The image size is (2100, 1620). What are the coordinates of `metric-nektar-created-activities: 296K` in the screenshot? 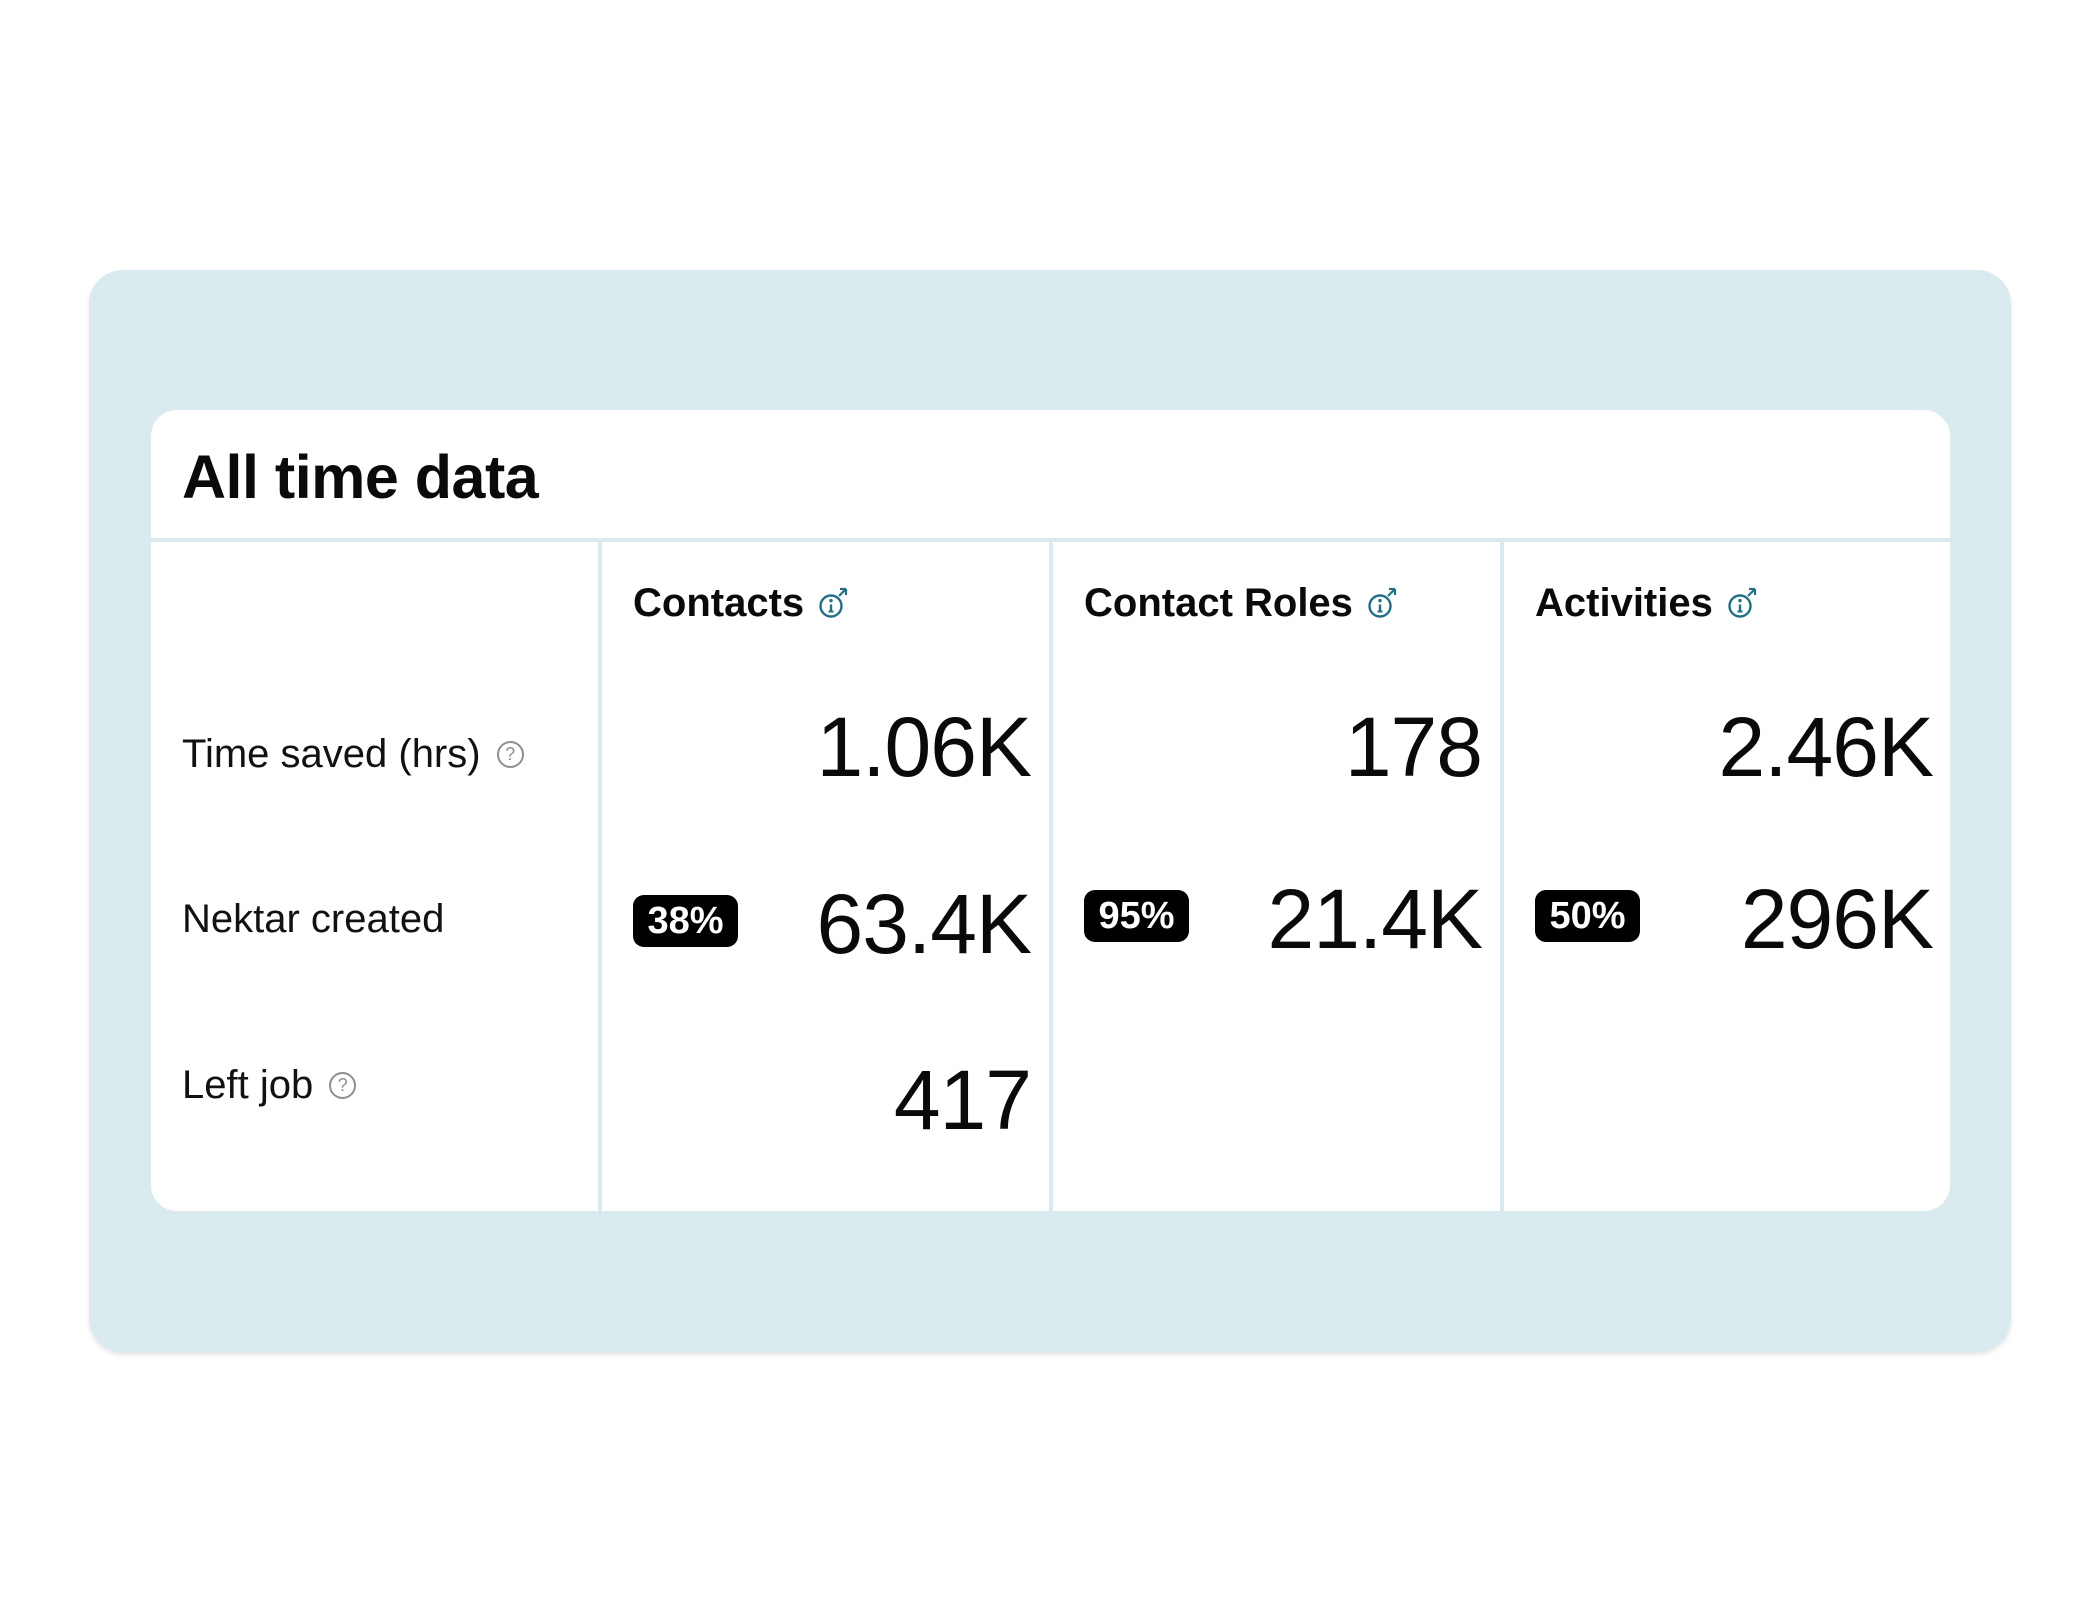 It's located at (1837, 919).